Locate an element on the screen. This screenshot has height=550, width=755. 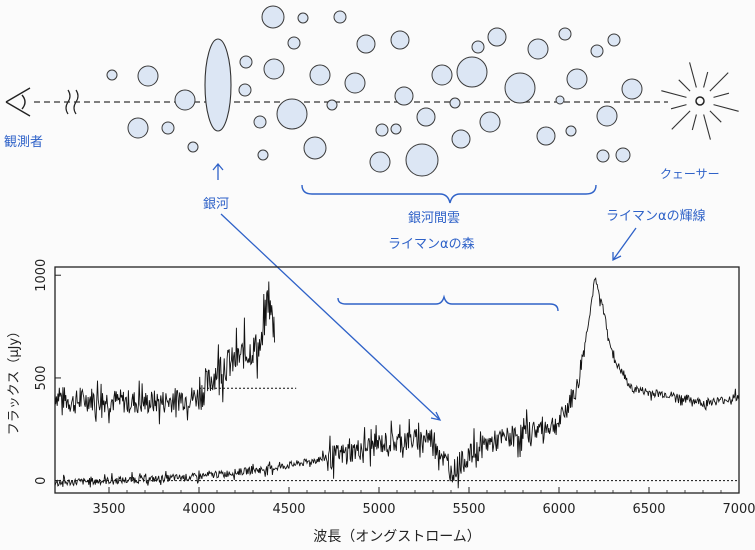
lyman-alpha-pointer-arrow is located at coordinates (624, 244).